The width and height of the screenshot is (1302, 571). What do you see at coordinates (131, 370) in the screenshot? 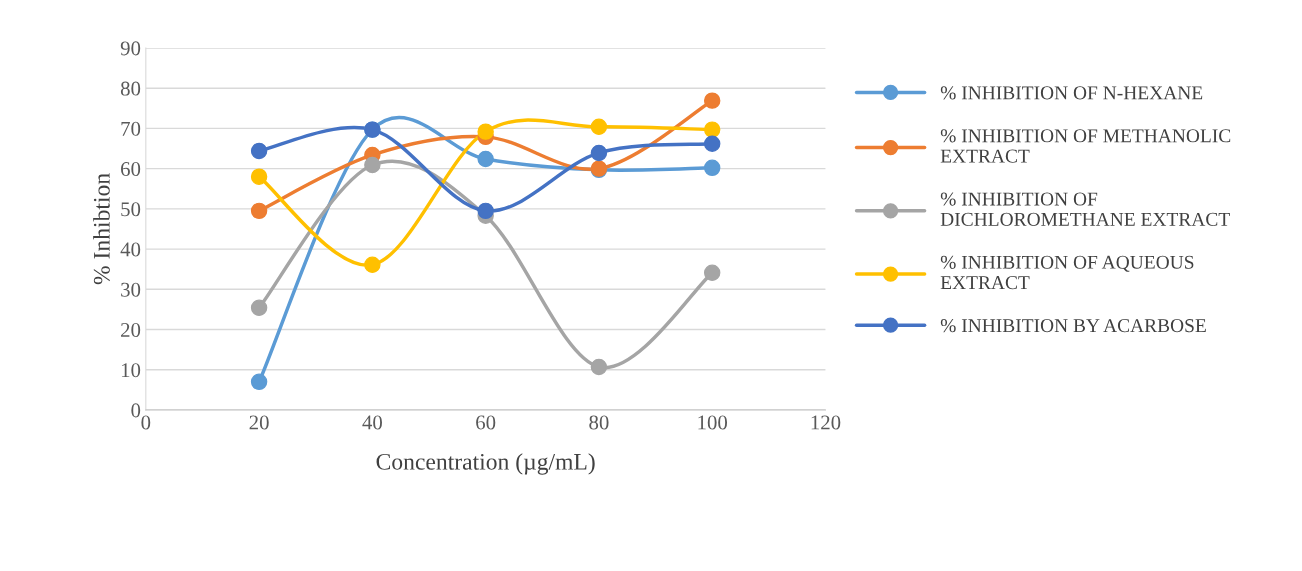
I see `y-tick-label: 10` at bounding box center [131, 370].